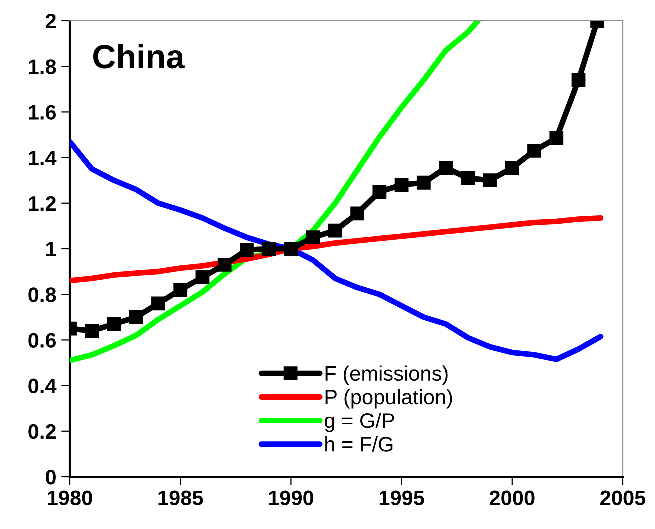 This screenshot has height=529, width=655. I want to click on y-tick-label: 0.6, so click(42, 340).